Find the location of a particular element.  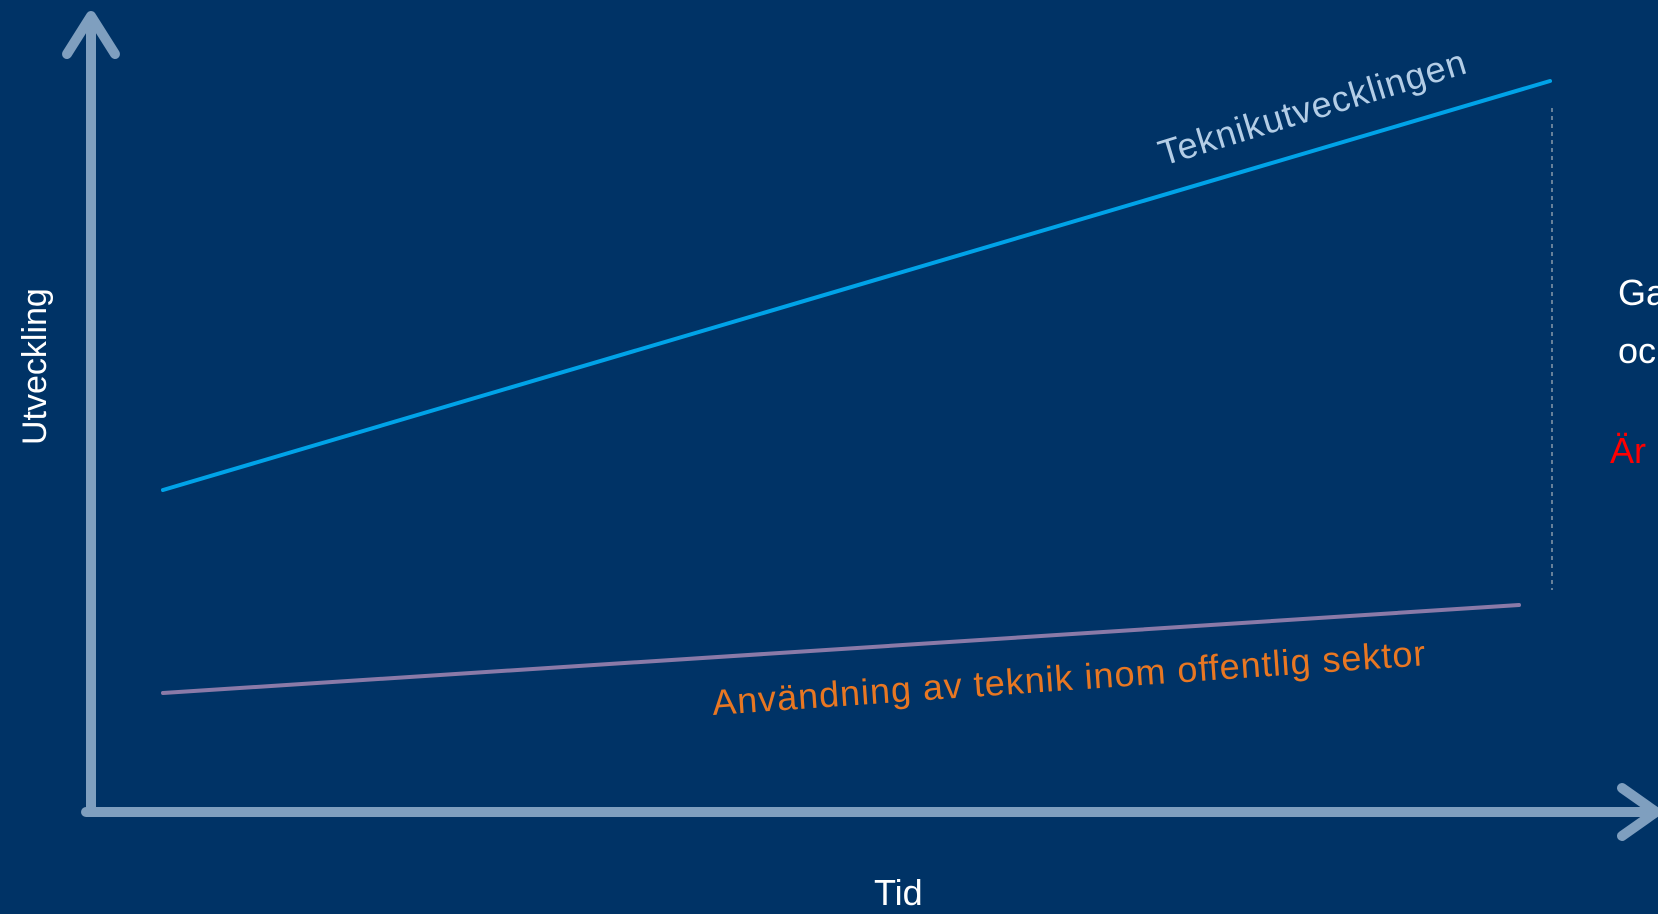

y-axis-arrow-icon is located at coordinates (91, 35).